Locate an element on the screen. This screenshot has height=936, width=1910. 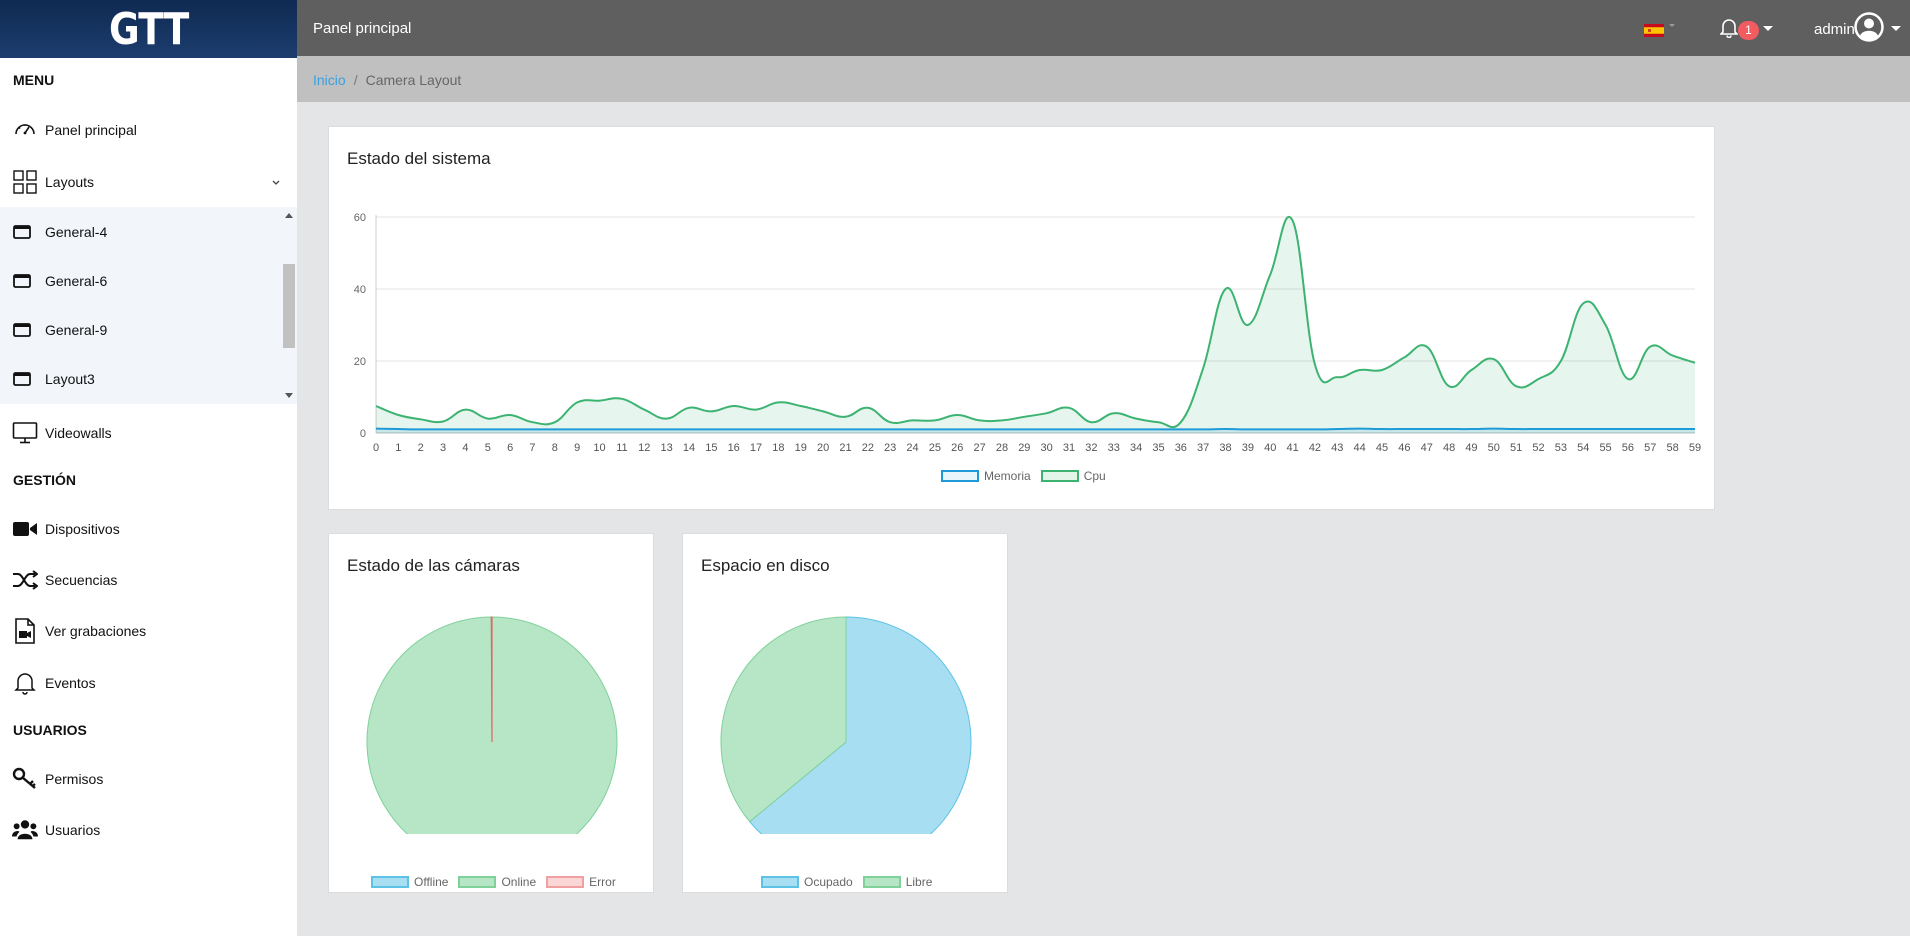
sidebar-item-secuencias: Secuencias is located at coordinates (148, 580).